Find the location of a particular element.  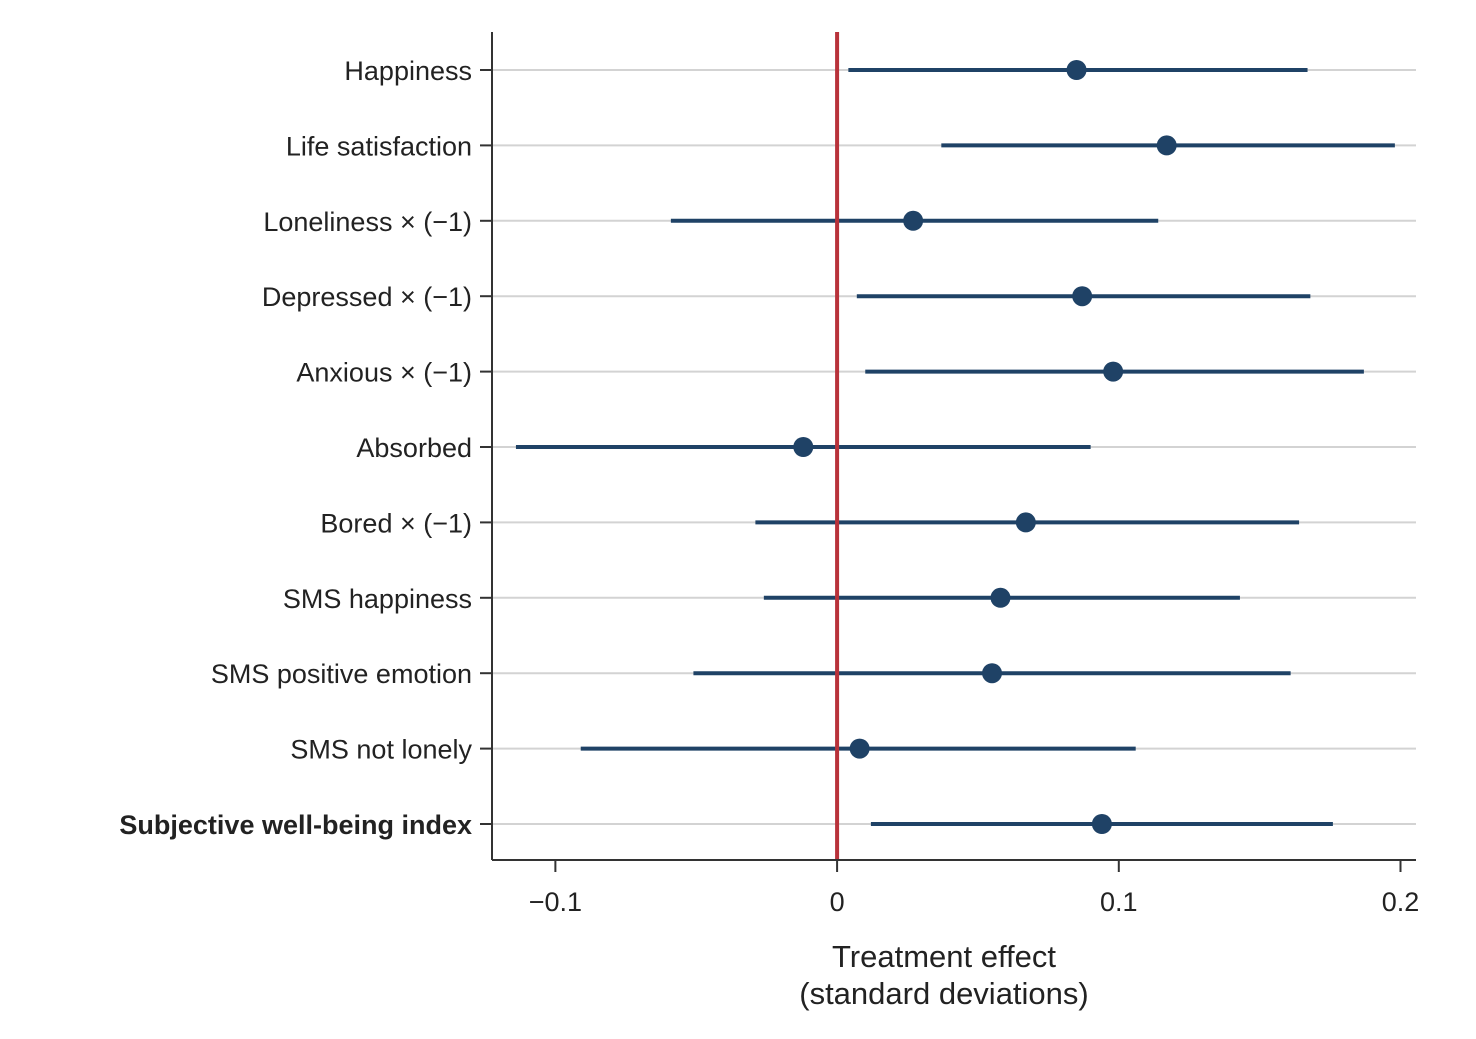

category-label: Absorbed is located at coordinates (414, 448).